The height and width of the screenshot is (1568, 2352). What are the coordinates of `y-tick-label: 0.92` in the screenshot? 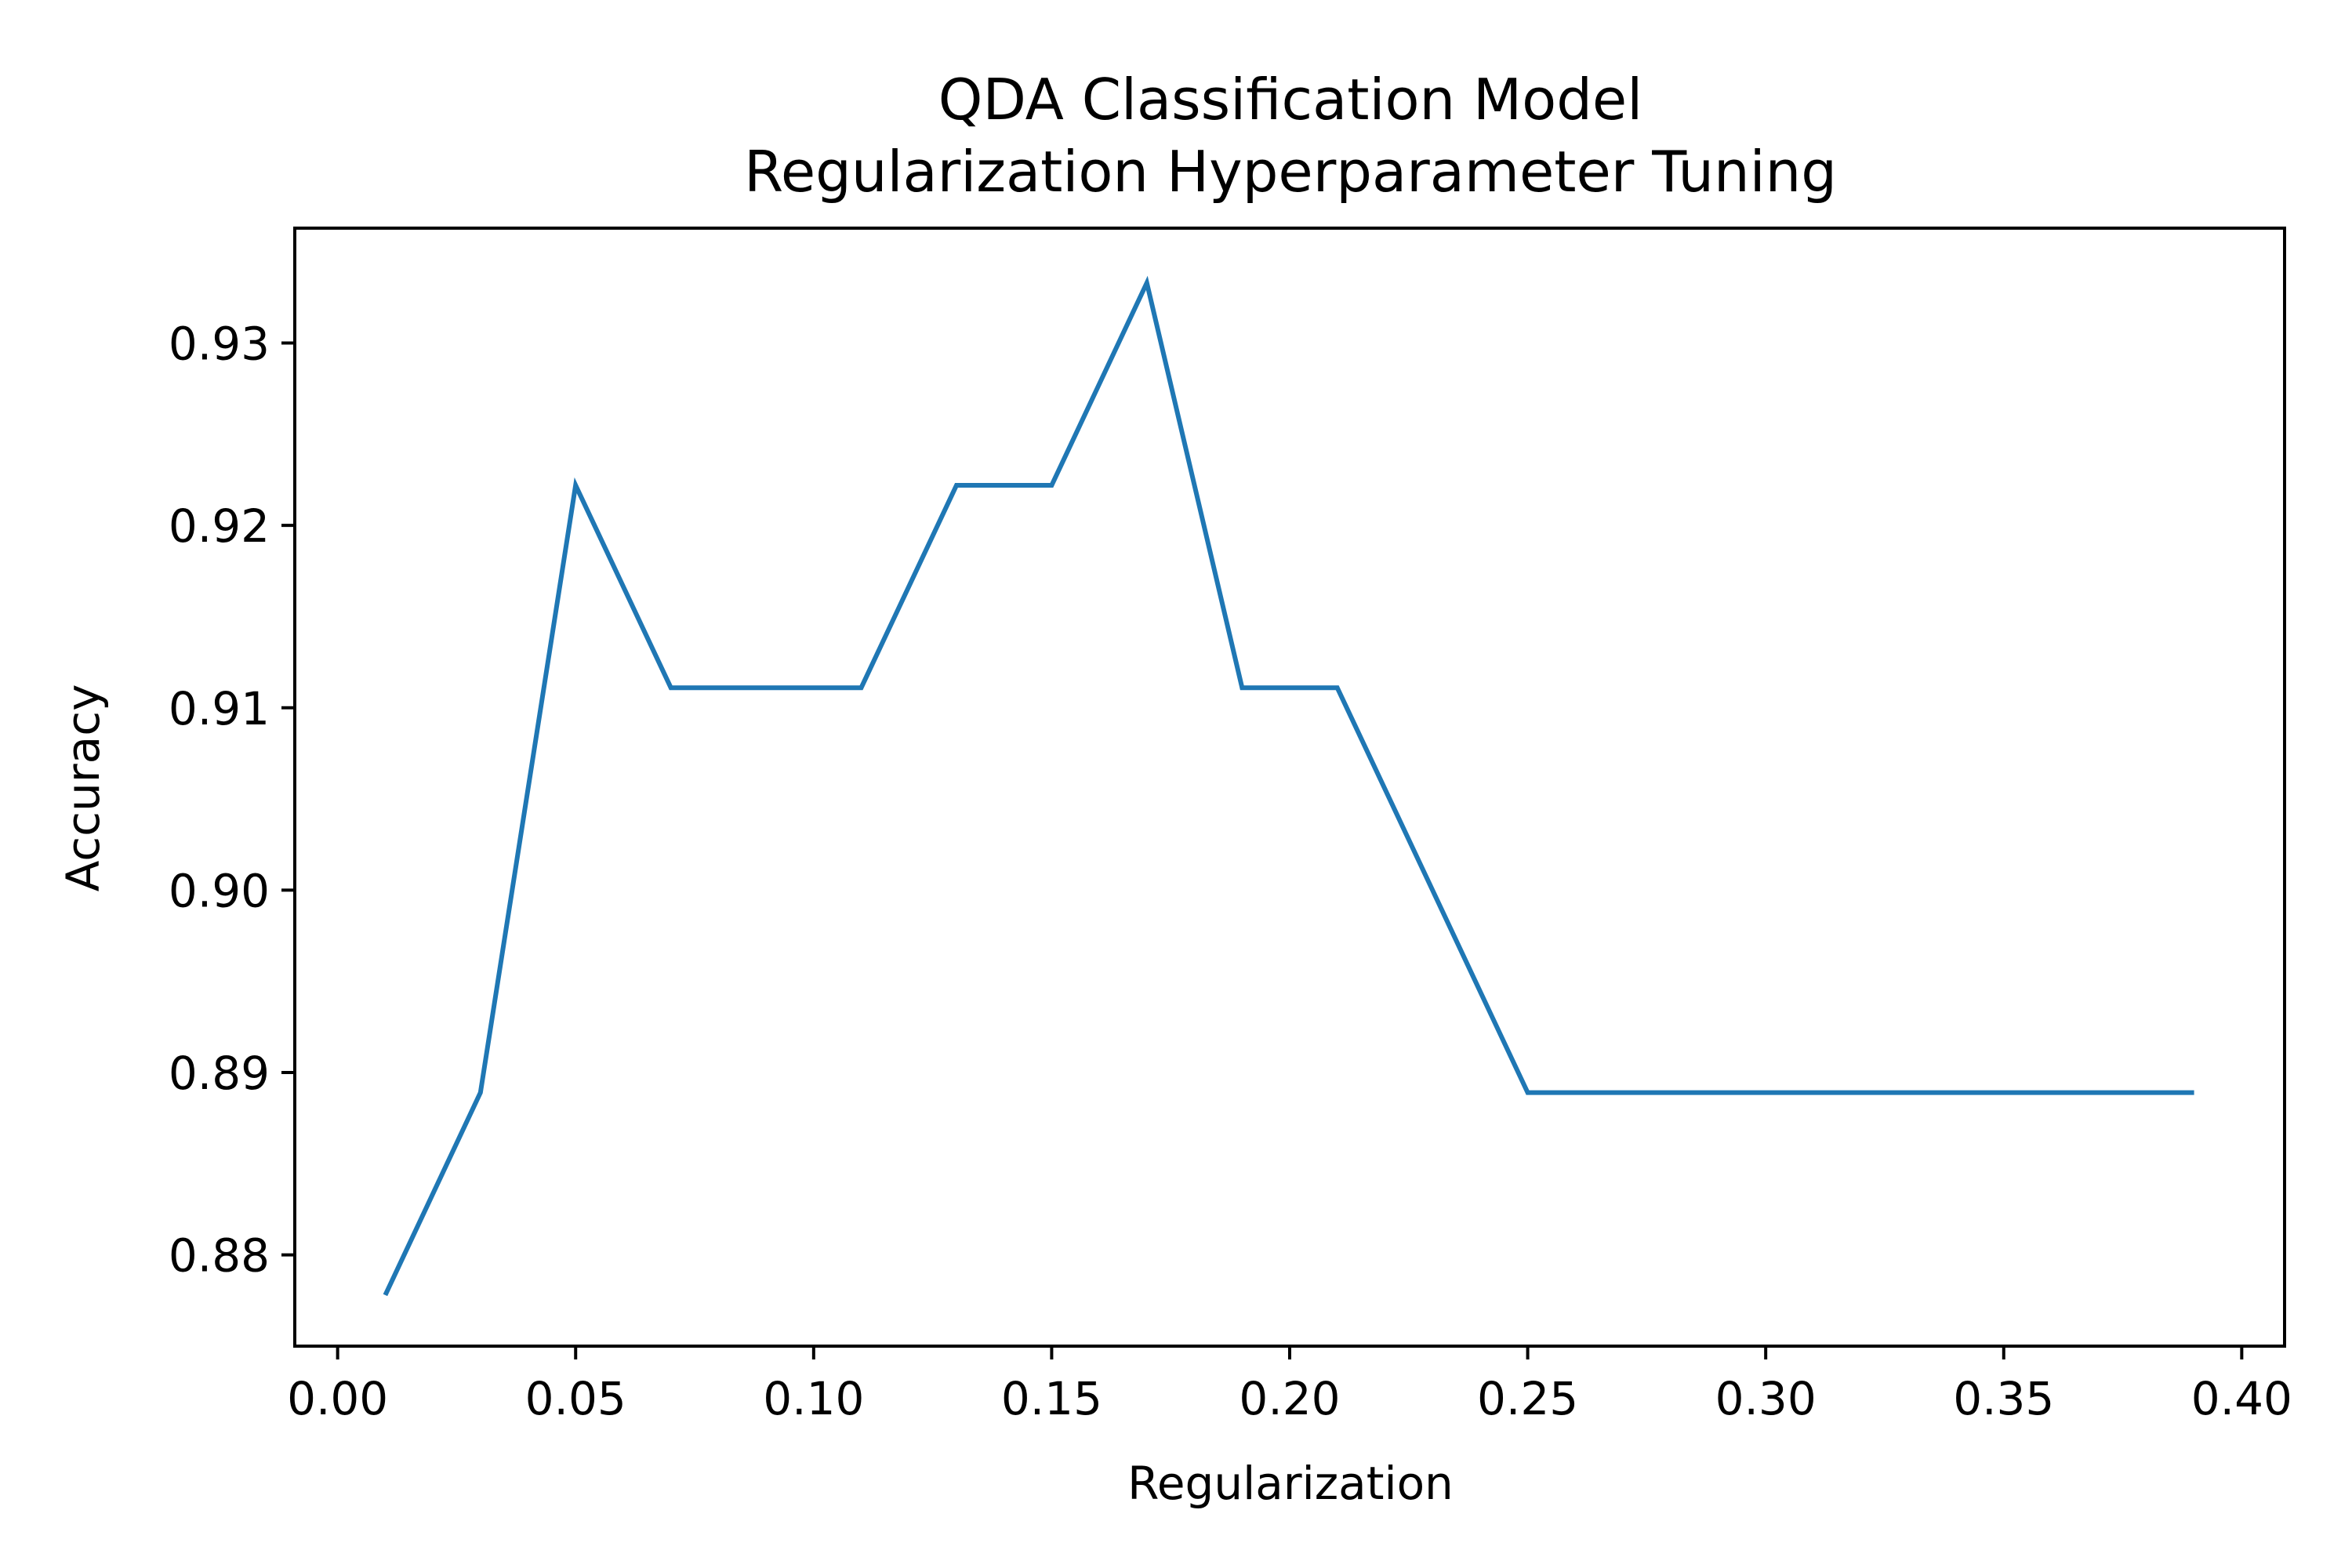 It's located at (219, 526).